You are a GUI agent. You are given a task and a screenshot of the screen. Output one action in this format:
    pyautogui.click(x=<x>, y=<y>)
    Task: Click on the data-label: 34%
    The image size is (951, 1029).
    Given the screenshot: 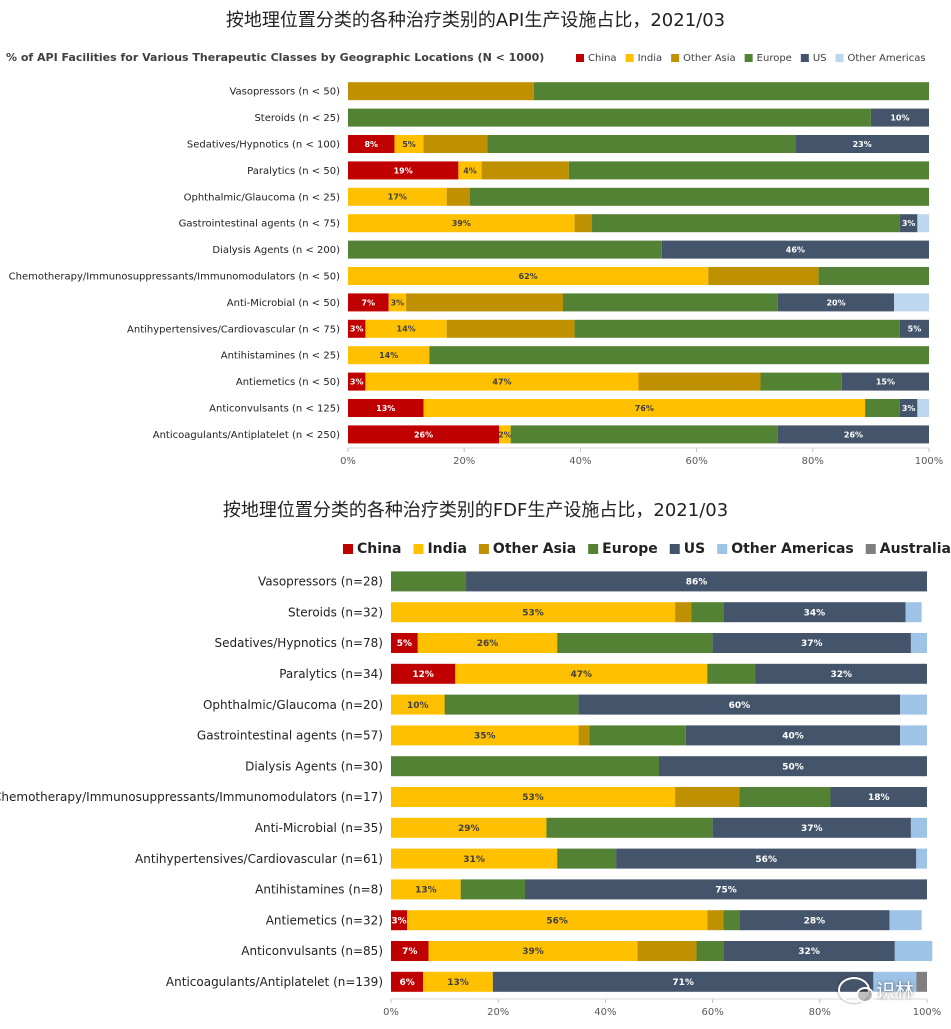 What is the action you would take?
    pyautogui.click(x=815, y=613)
    